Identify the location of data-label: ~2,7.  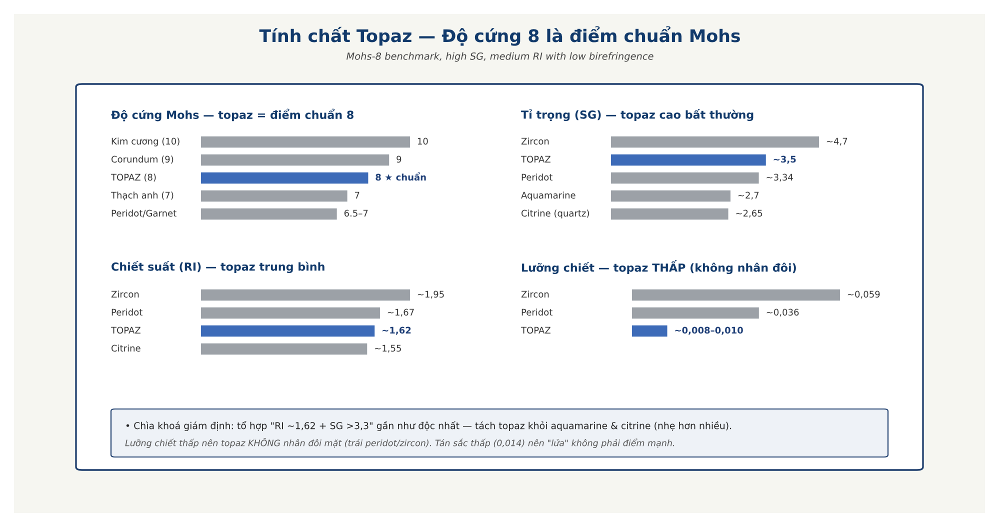
(748, 196).